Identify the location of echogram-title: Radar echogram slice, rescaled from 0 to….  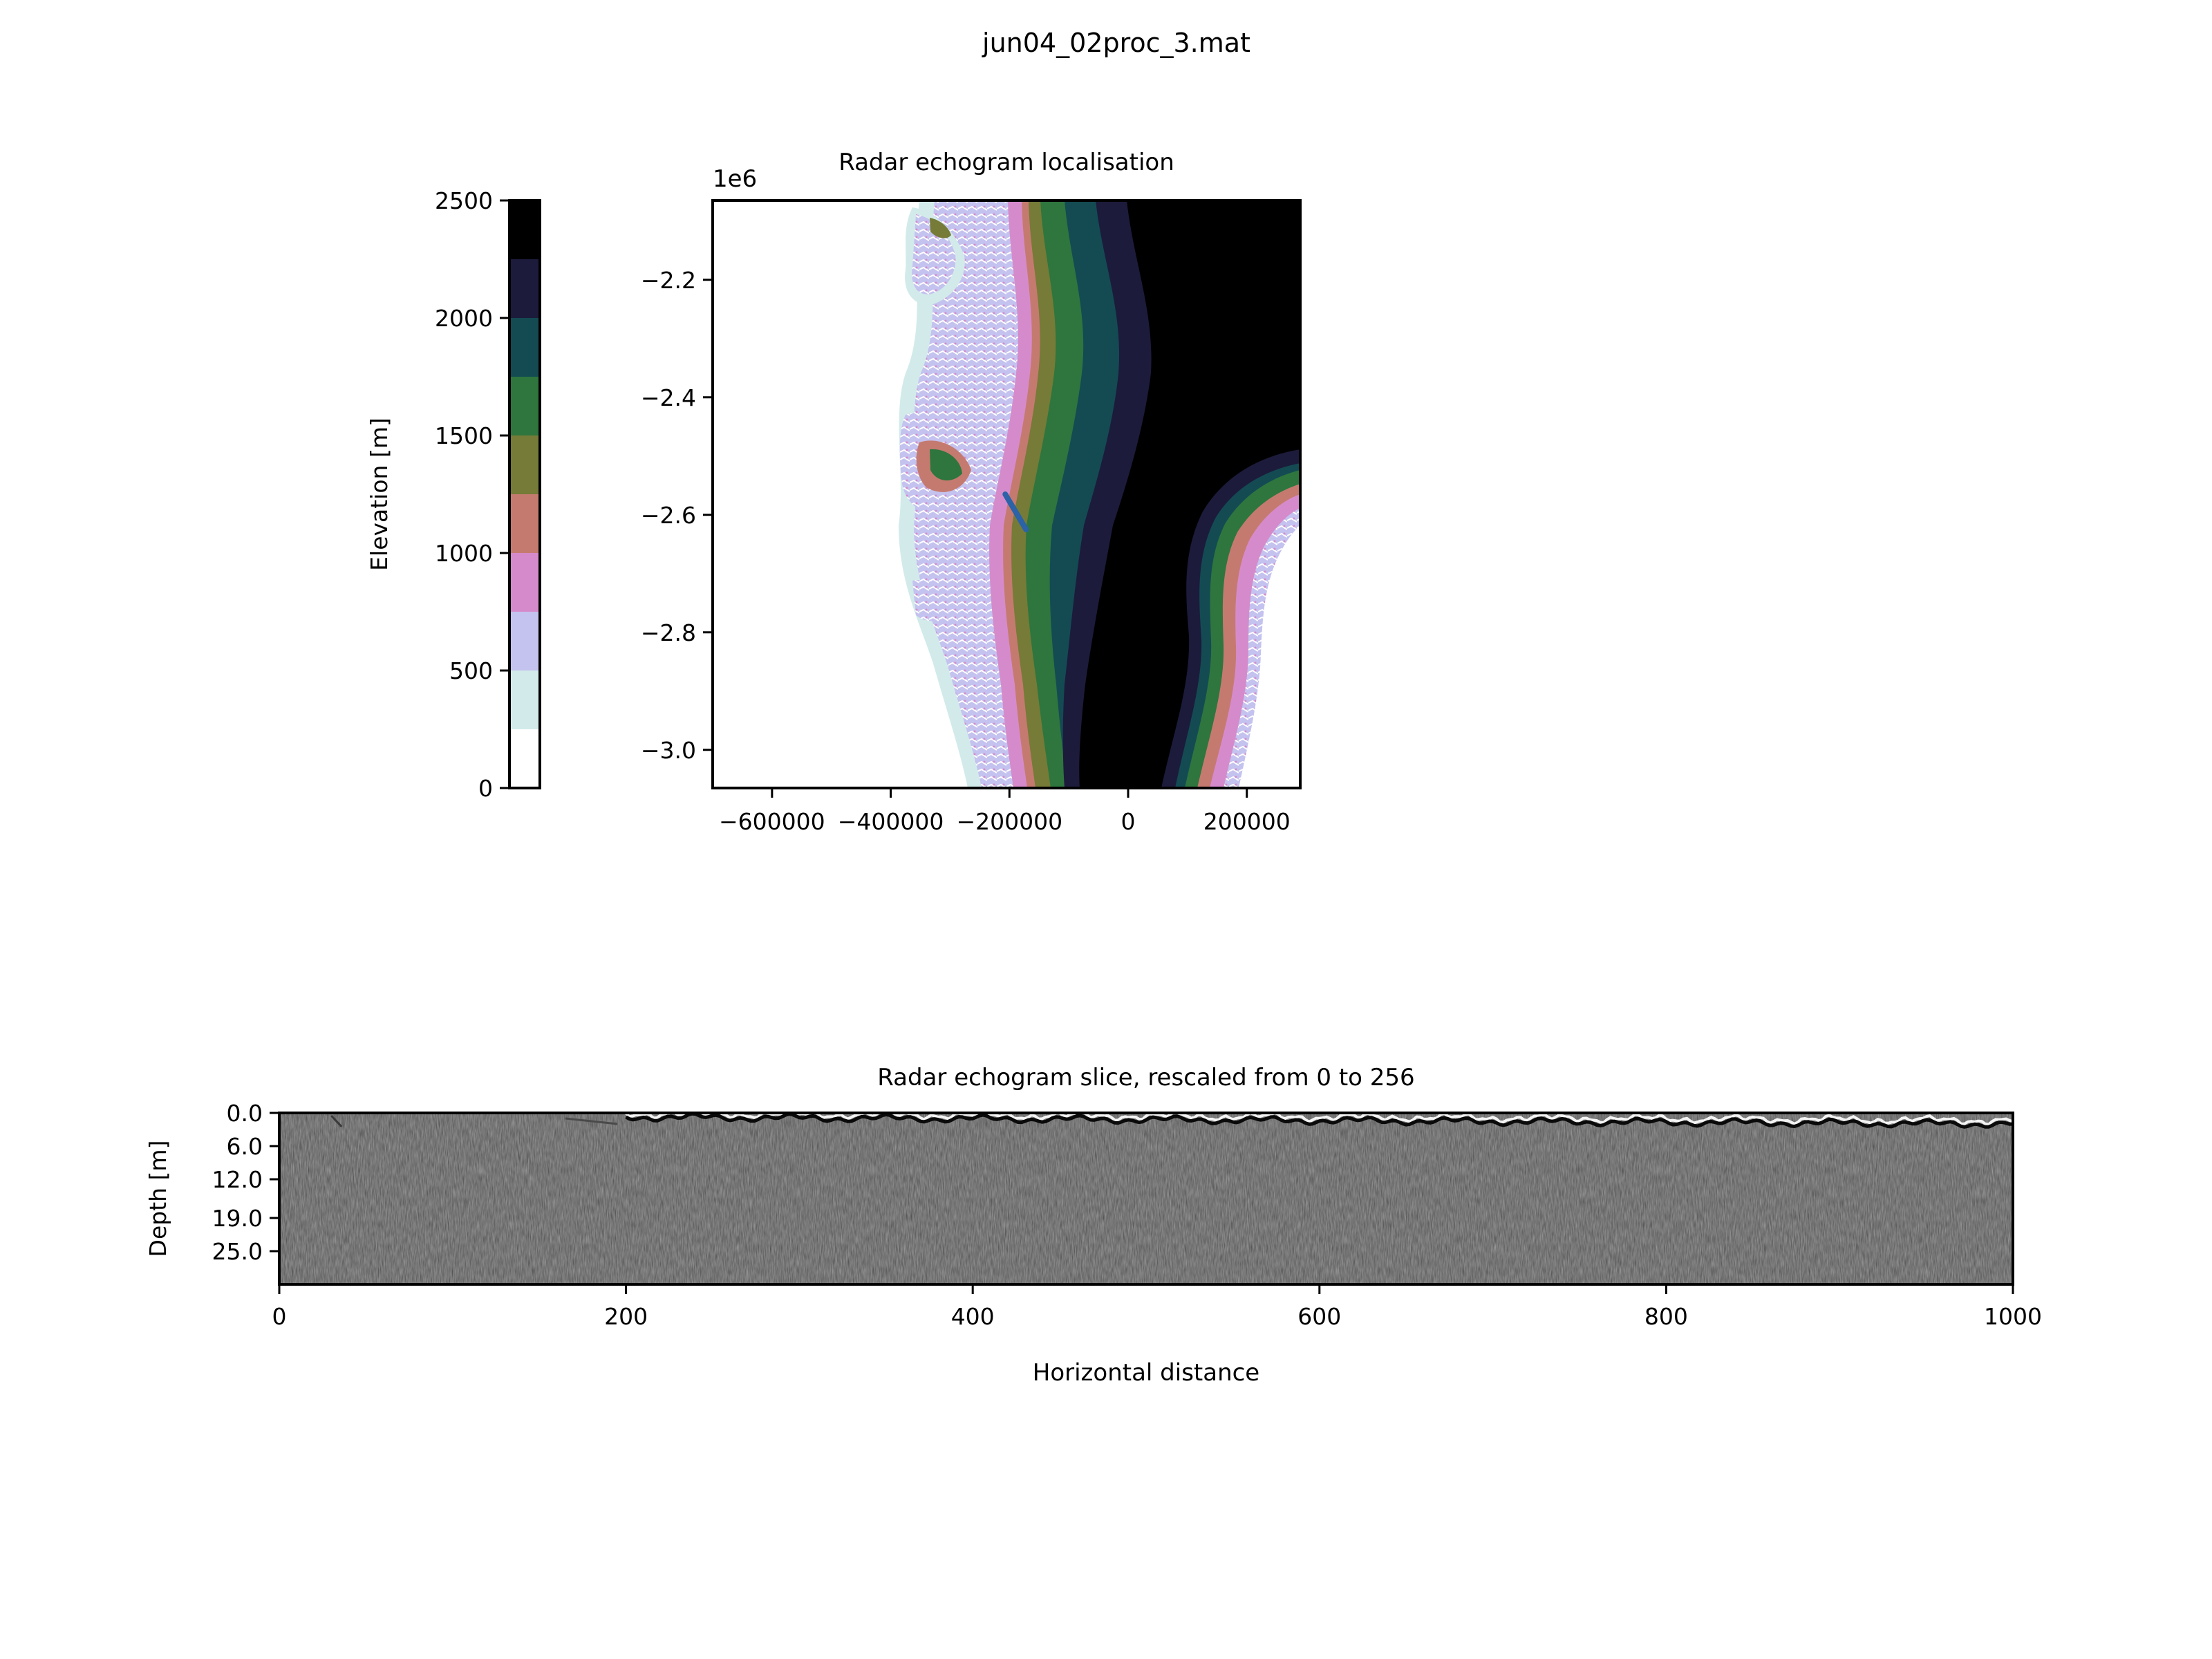
(1145, 1077).